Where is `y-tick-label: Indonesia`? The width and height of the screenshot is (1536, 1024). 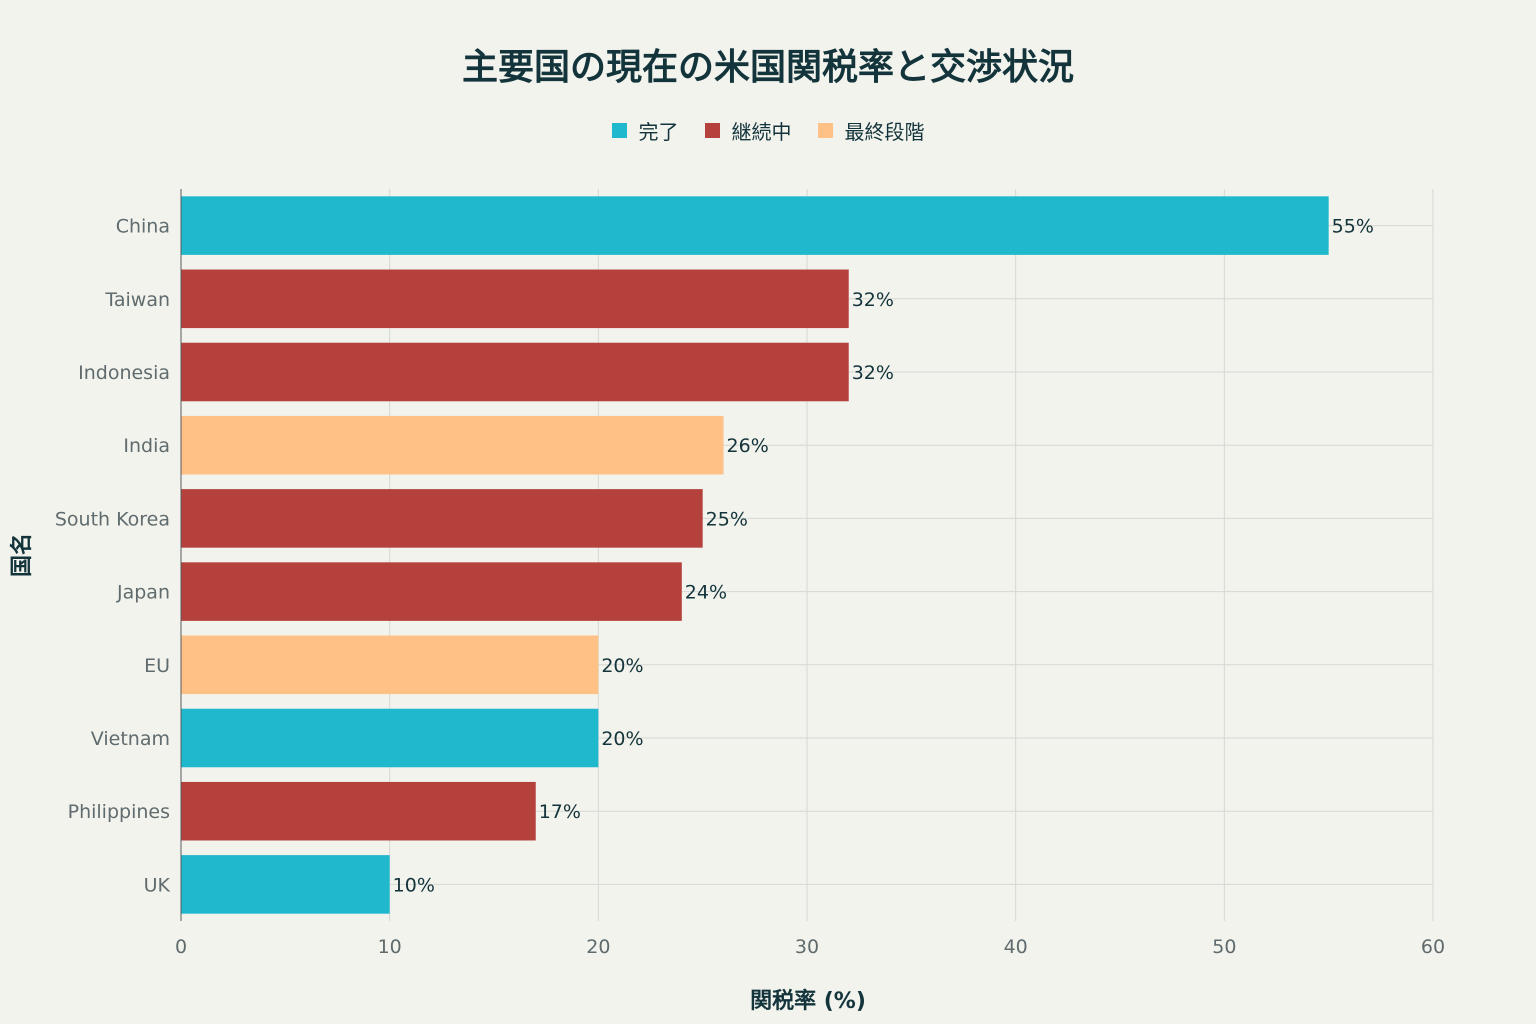
y-tick-label: Indonesia is located at coordinates (124, 373).